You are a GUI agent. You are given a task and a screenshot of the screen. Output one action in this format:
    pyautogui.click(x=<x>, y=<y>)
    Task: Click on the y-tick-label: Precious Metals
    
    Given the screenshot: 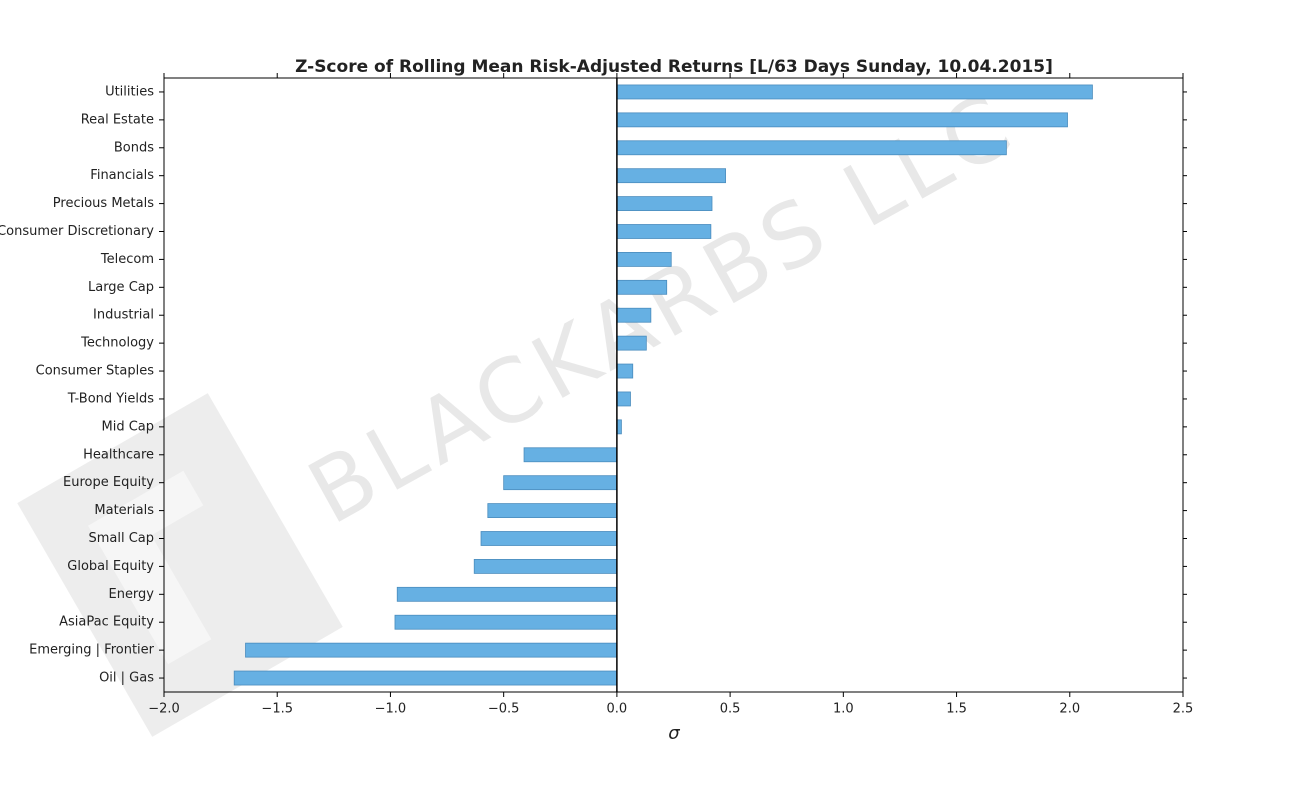 What is the action you would take?
    pyautogui.click(x=103, y=203)
    